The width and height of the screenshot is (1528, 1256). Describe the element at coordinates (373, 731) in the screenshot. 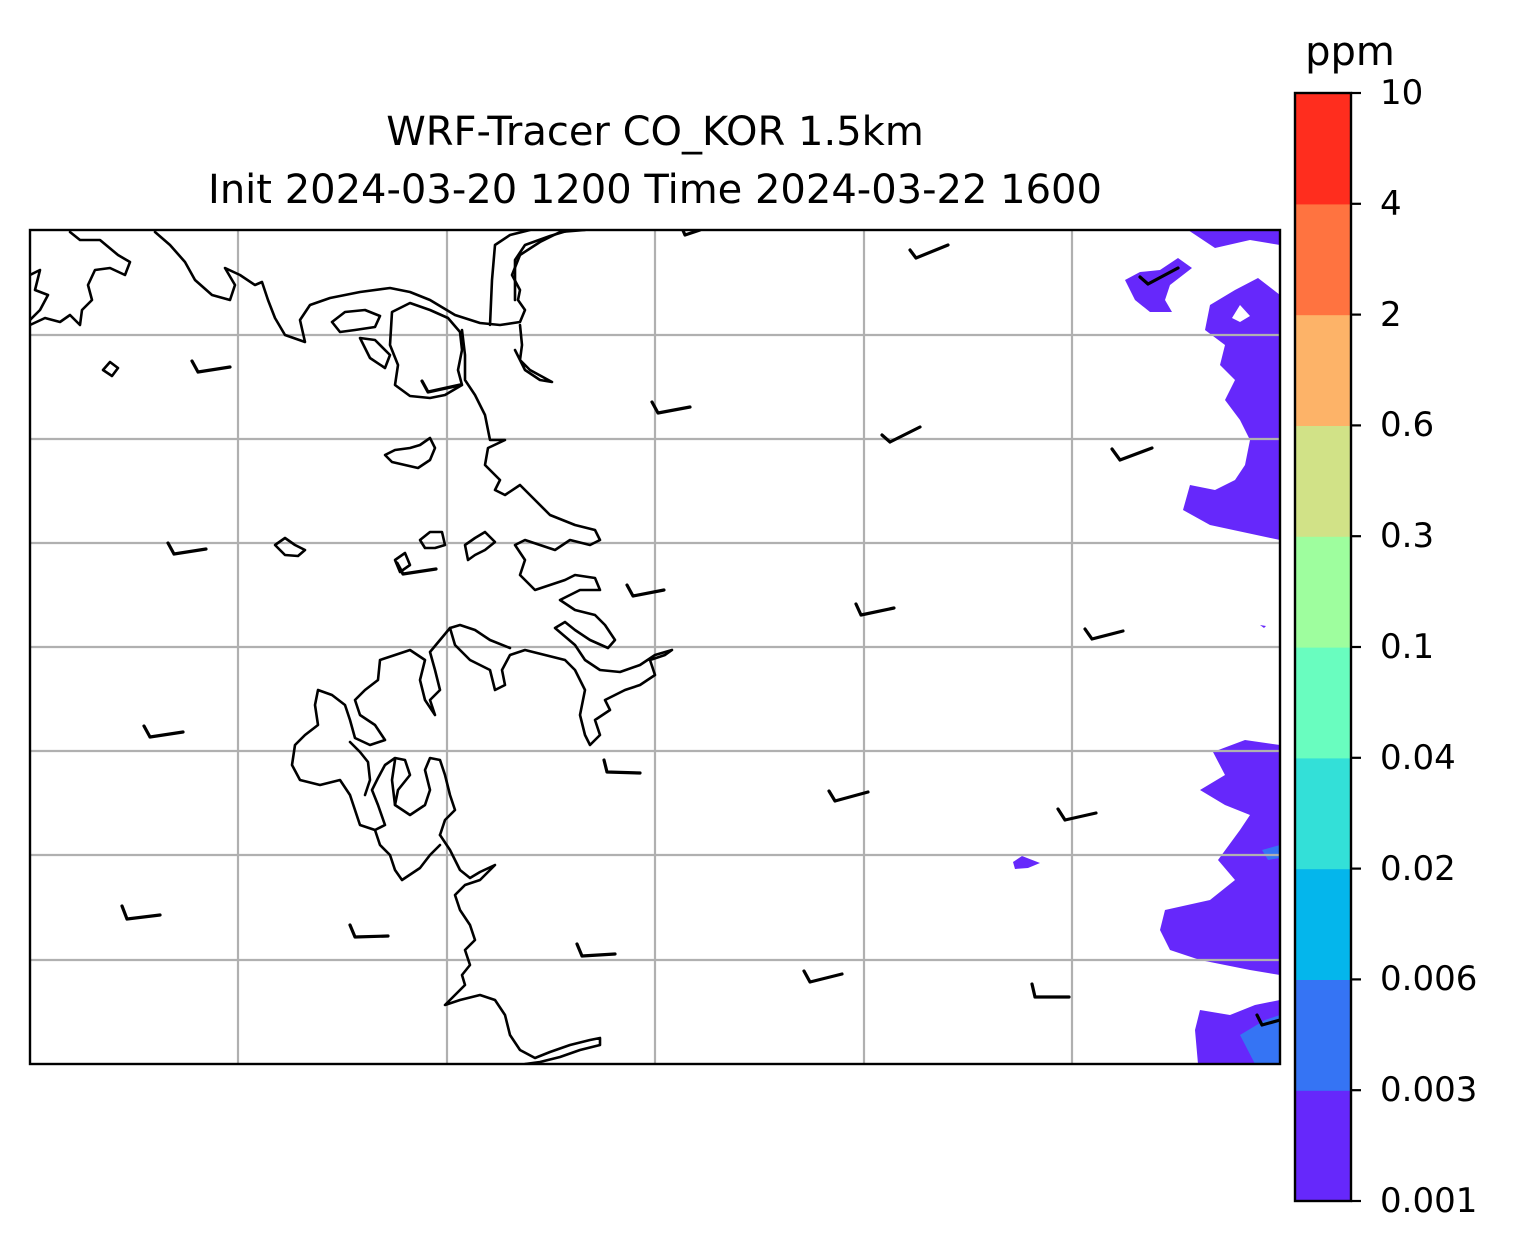

I see `coastline-asan-bay` at that location.